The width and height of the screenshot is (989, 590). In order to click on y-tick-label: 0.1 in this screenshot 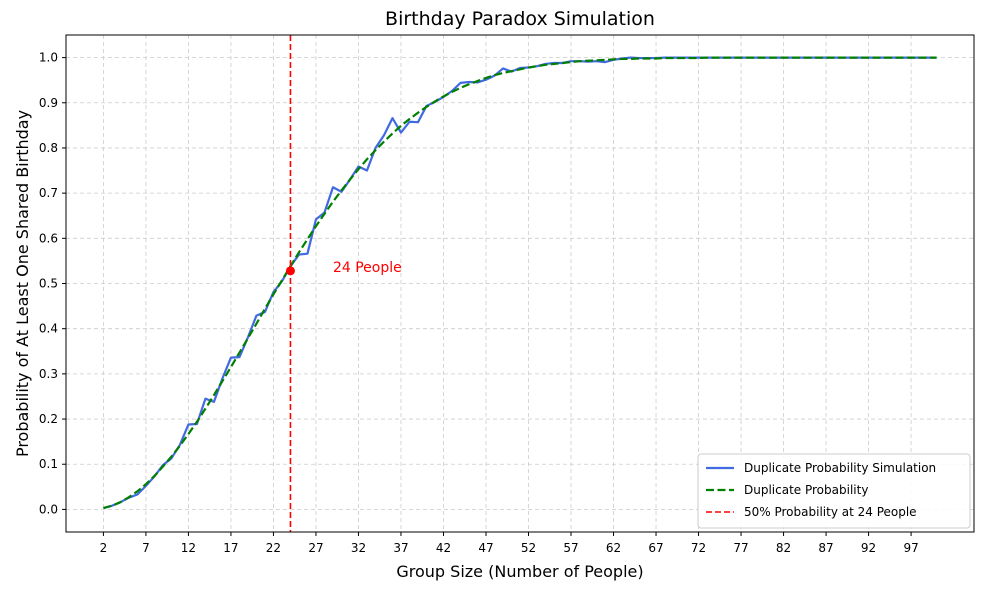, I will do `click(48, 464)`.